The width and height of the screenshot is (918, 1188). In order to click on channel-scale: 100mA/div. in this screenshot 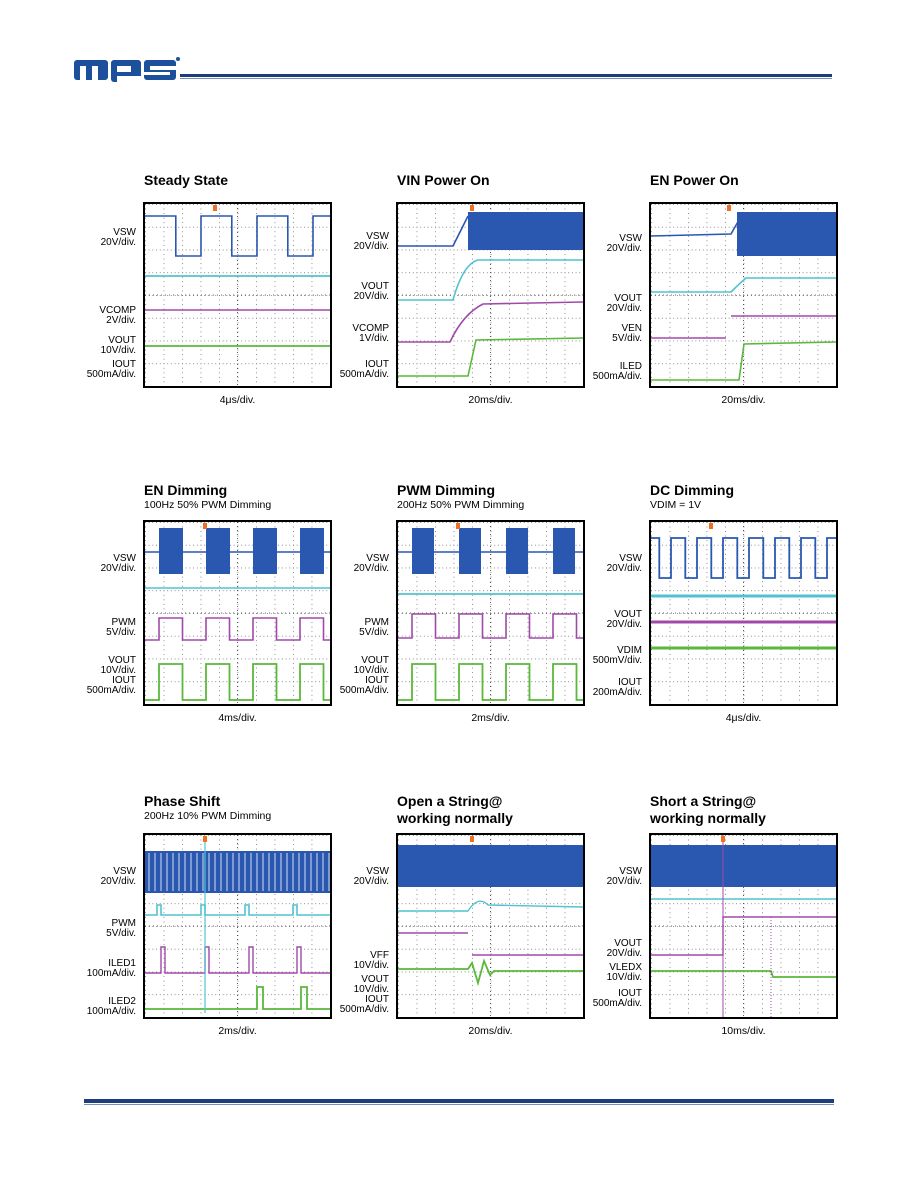, I will do `click(111, 1011)`.